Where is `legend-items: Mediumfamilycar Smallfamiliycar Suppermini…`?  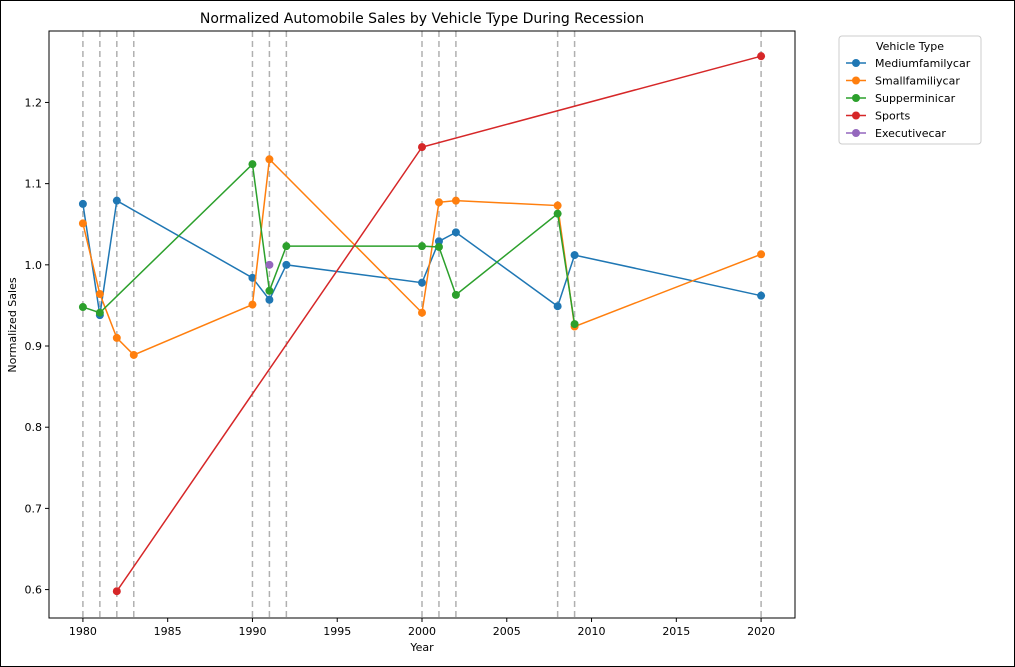
legend-items: Mediumfamilycar Smallfamiliycar Suppermini… is located at coordinates (908, 98).